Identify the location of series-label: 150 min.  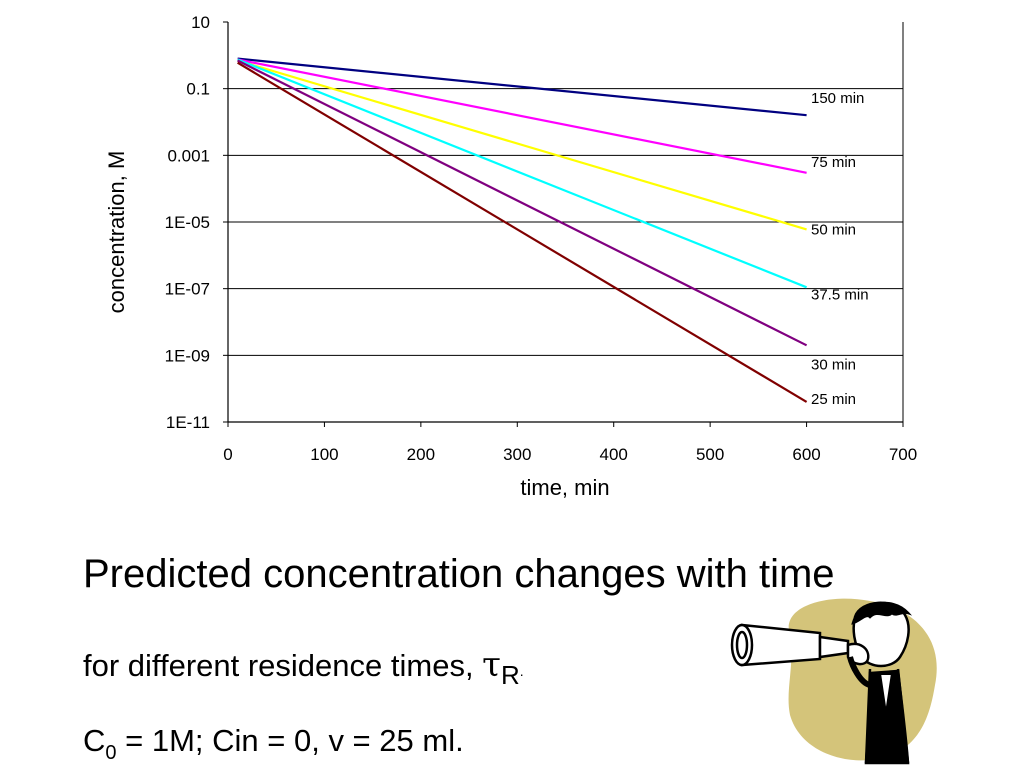
(837, 98).